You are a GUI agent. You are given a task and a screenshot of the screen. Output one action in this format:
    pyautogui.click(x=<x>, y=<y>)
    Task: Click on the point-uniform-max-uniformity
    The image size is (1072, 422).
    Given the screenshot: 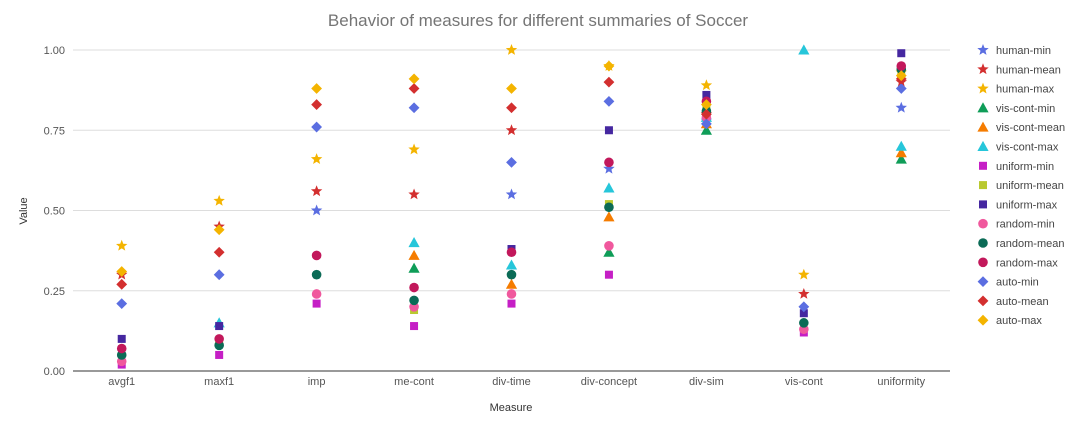 What is the action you would take?
    pyautogui.click(x=901, y=53)
    